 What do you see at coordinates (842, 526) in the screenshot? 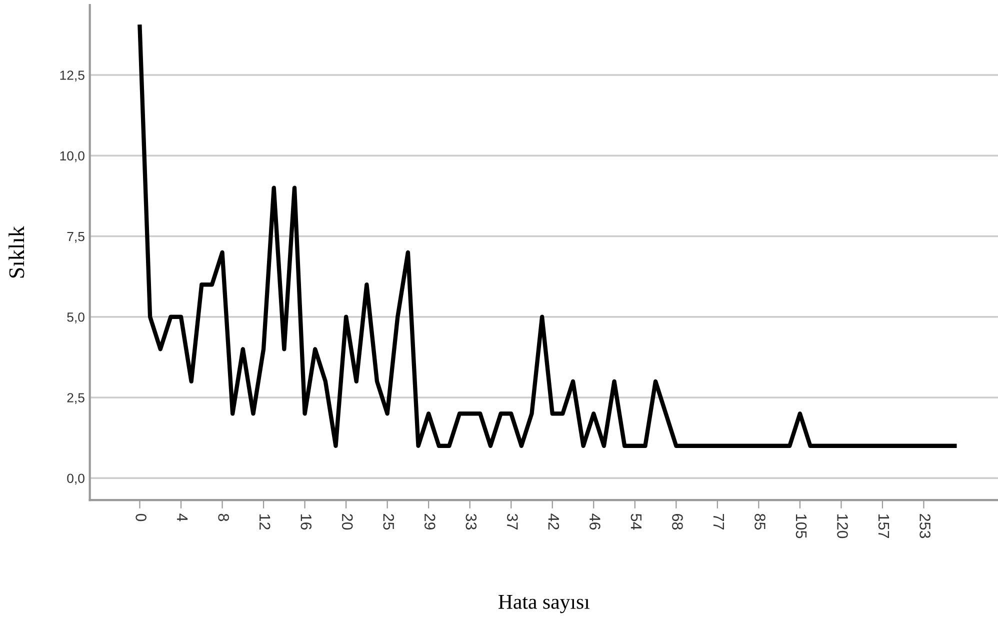
I see `x-tick-label: 120` at bounding box center [842, 526].